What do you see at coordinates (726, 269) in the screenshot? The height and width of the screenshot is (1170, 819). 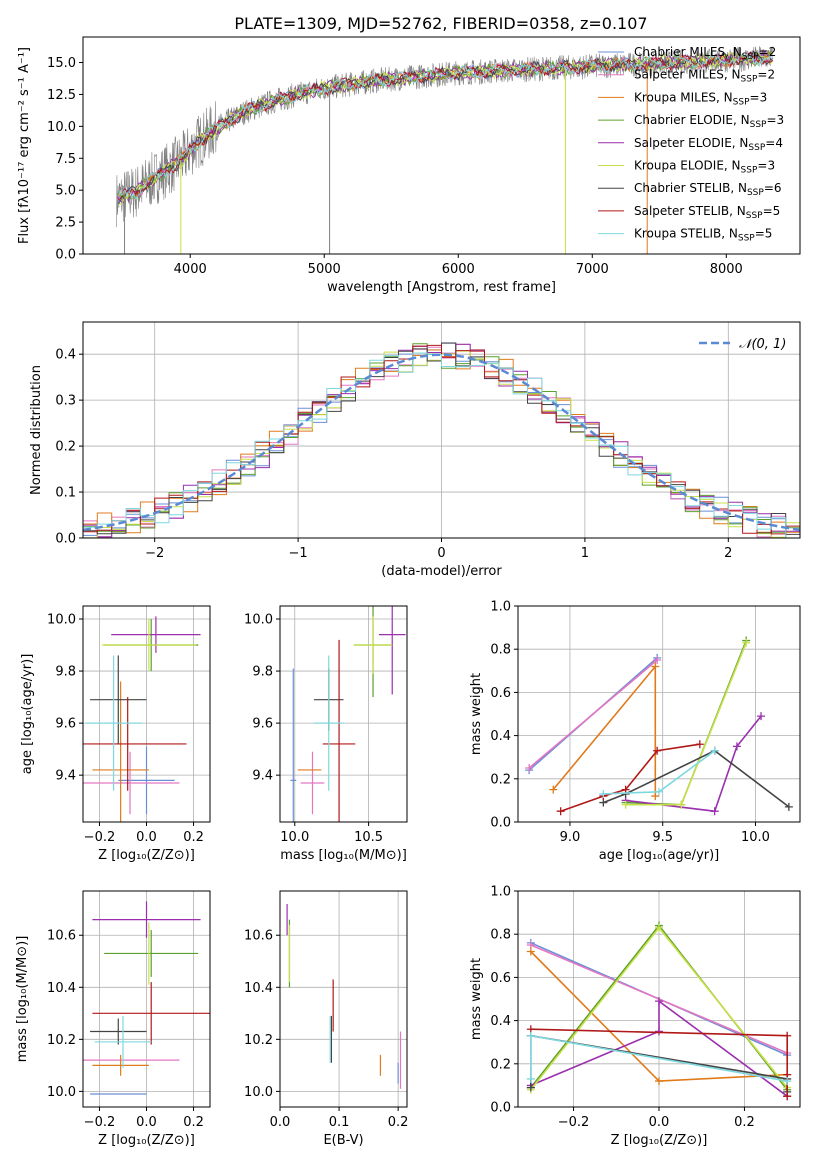 I see `x-tick-label: 8000` at bounding box center [726, 269].